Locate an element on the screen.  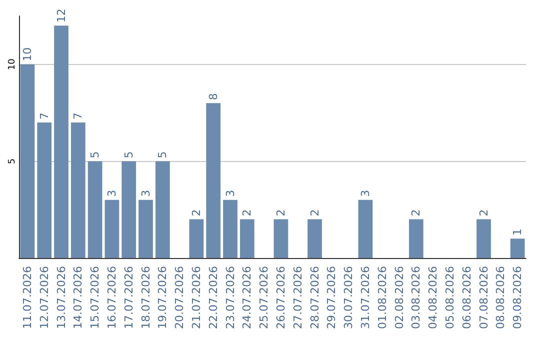
x-tick-label: 16.07.2026 is located at coordinates (111, 298).